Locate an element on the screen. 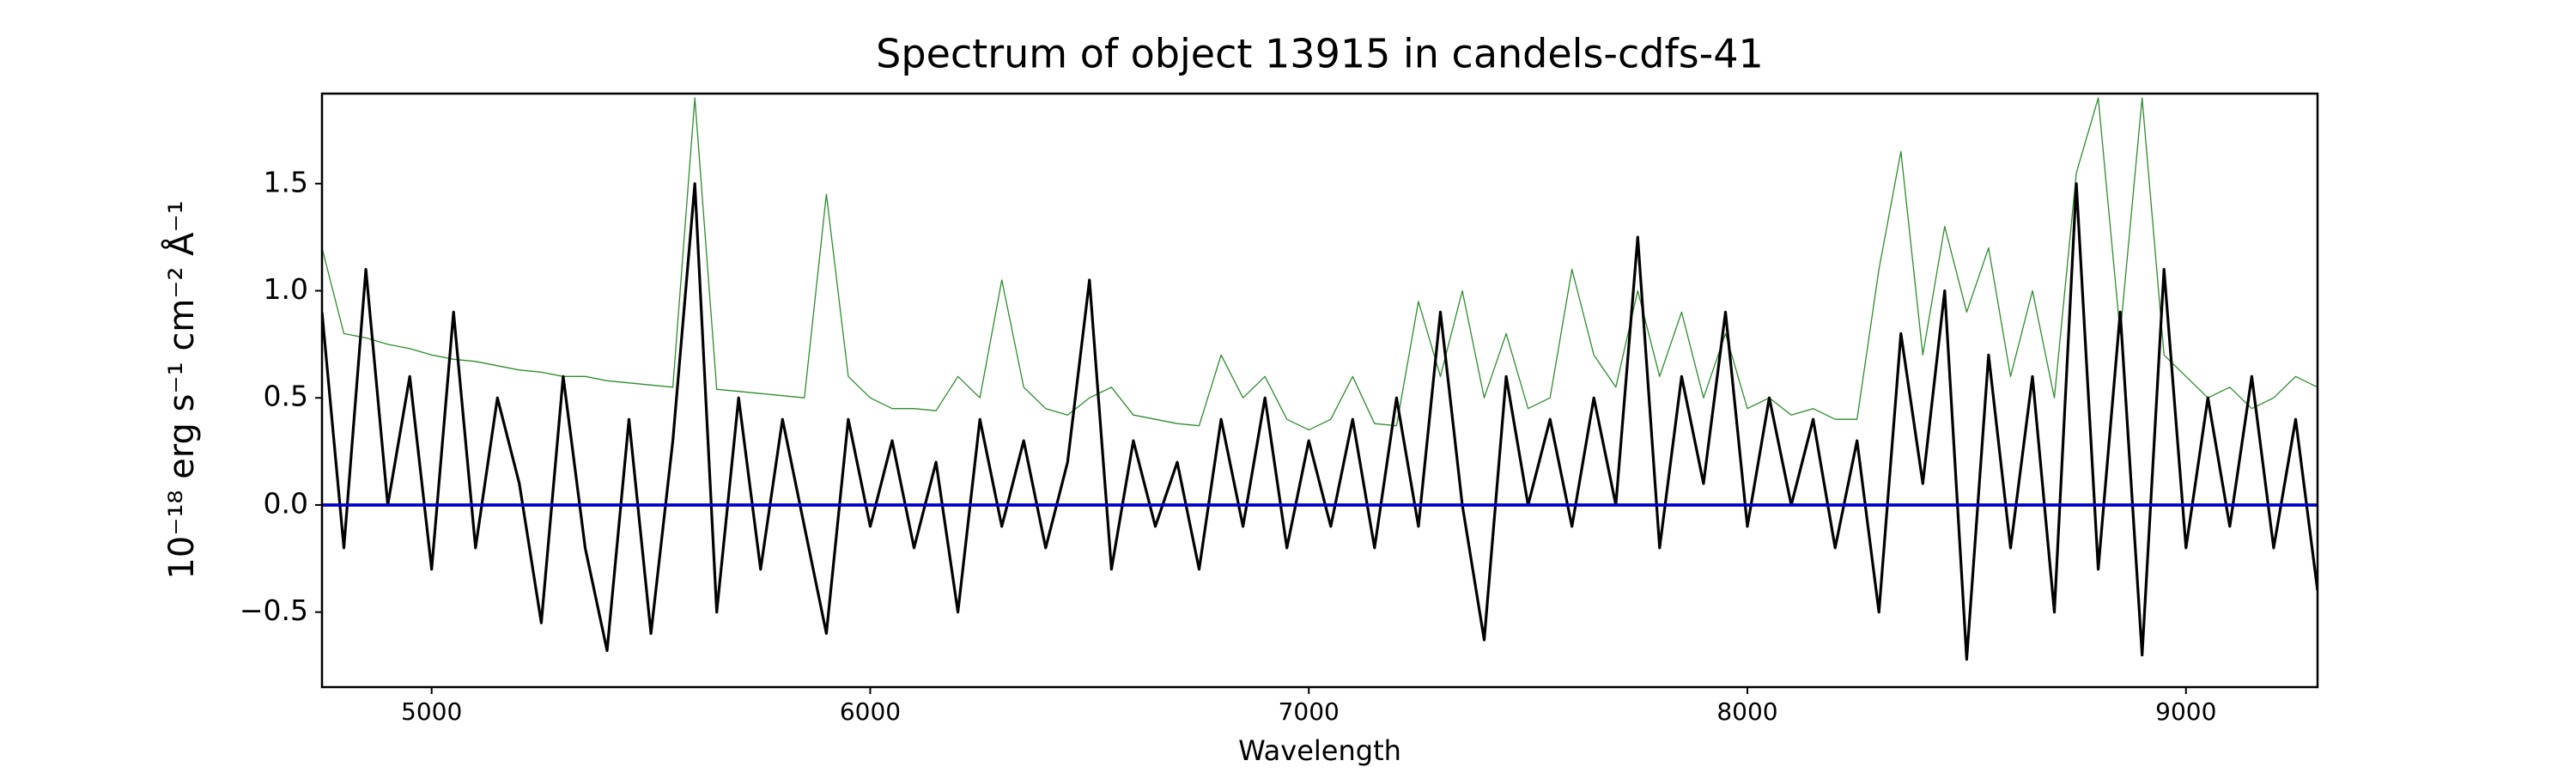 This screenshot has height=773, width=2576. y-tick-label: 1.0 is located at coordinates (286, 289).